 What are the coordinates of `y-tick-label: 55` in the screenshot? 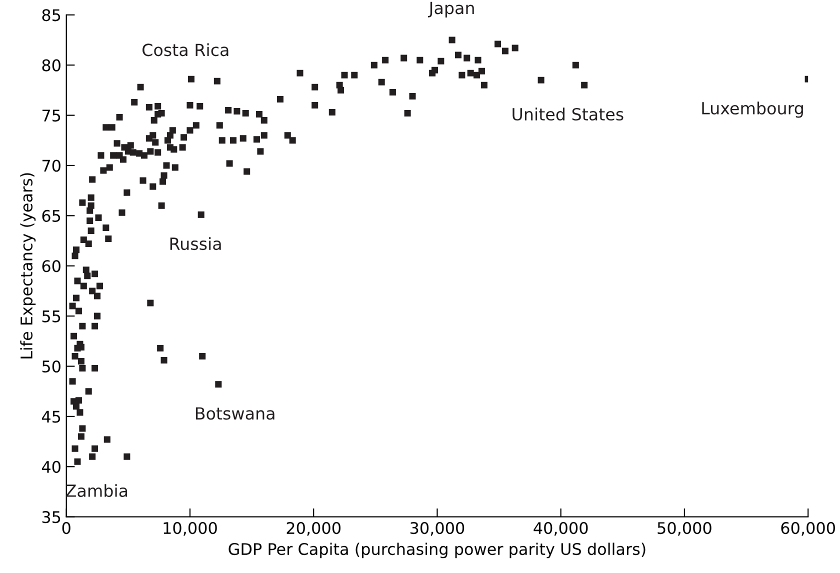 It's located at (51, 316).